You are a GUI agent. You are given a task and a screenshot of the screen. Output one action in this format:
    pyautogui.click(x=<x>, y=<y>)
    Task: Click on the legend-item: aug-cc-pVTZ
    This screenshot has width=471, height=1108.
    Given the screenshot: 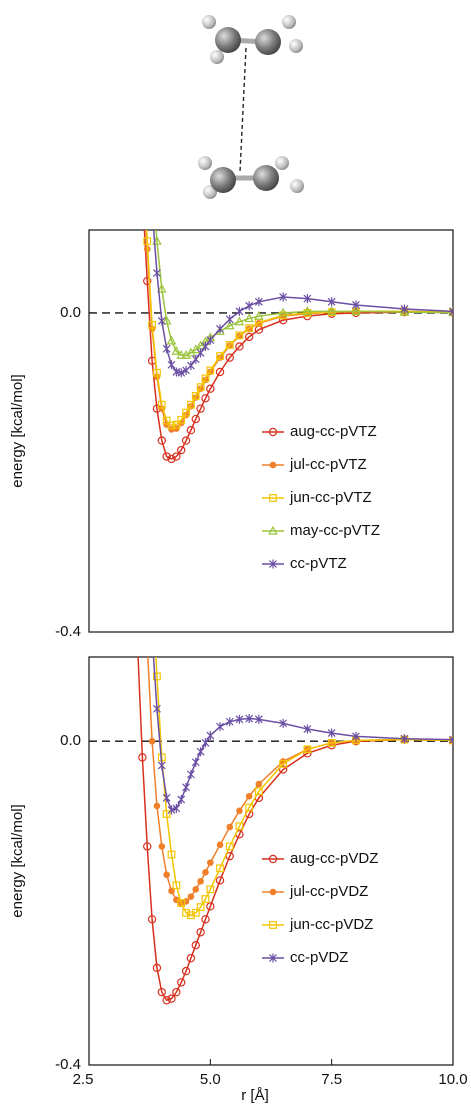 What is the action you would take?
    pyautogui.click(x=319, y=431)
    